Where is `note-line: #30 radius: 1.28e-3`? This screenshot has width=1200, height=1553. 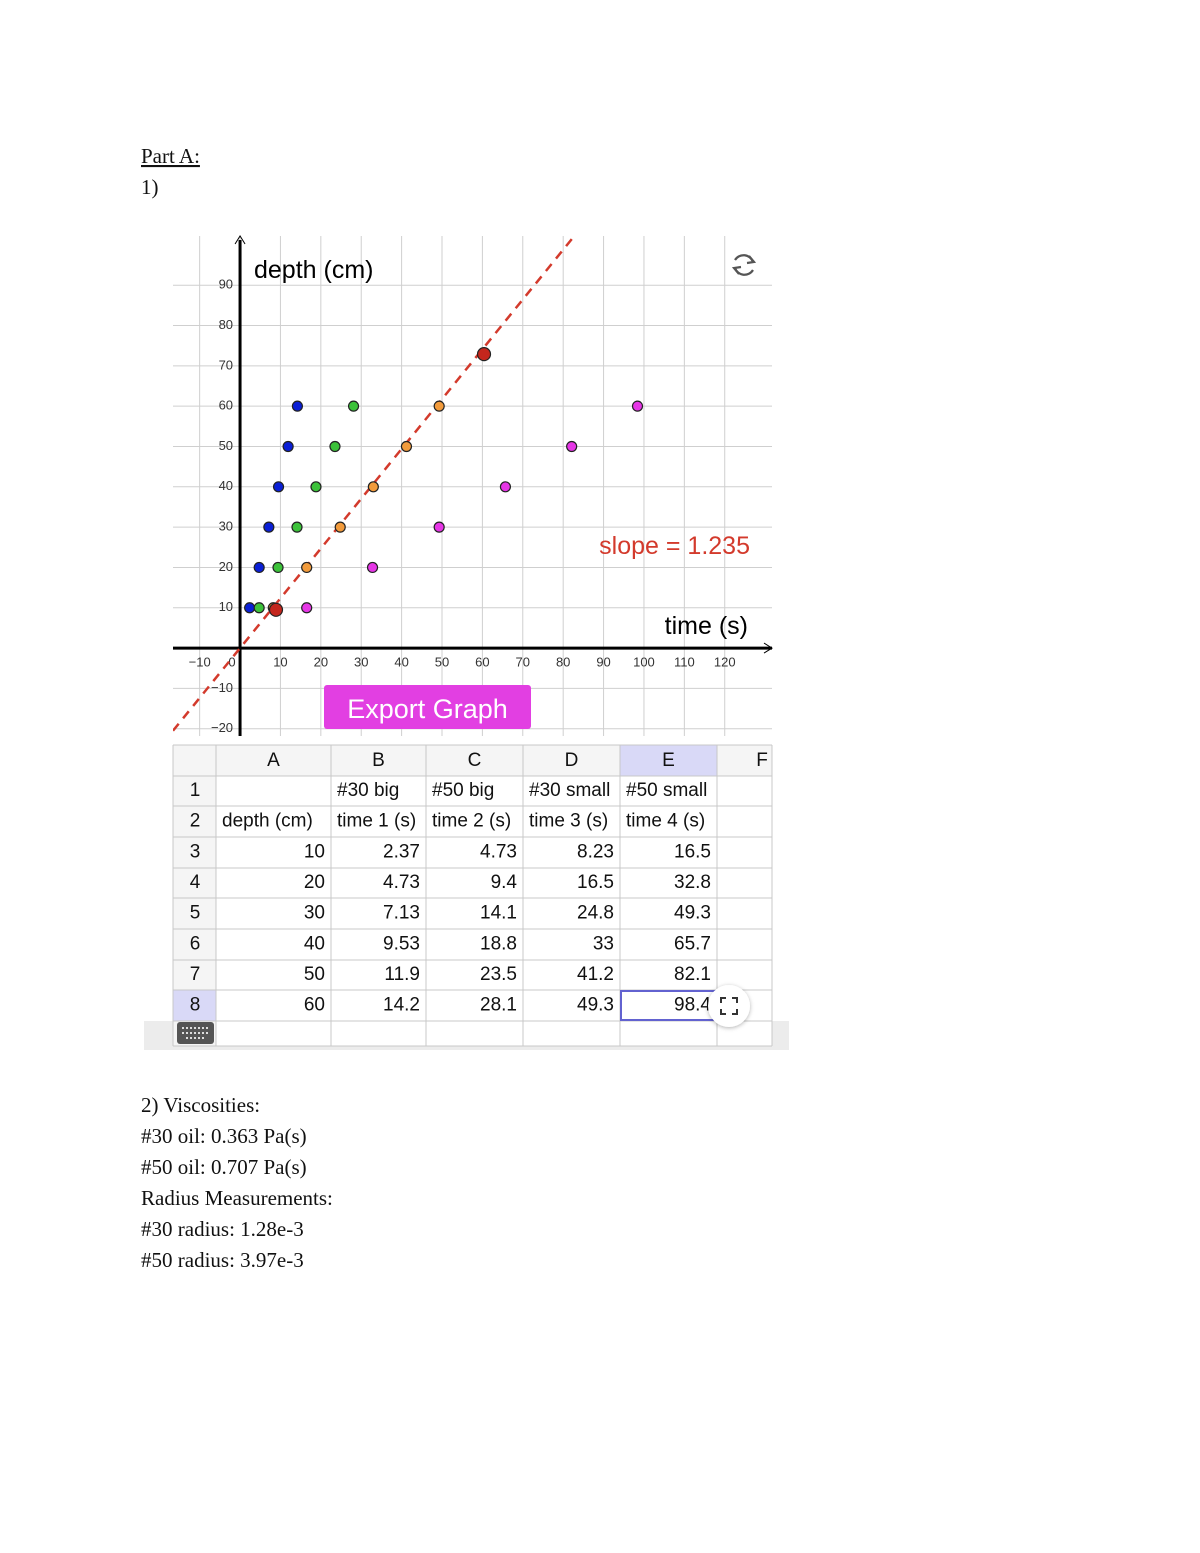
note-line: #30 radius: 1.28e-3 is located at coordinates (222, 1229).